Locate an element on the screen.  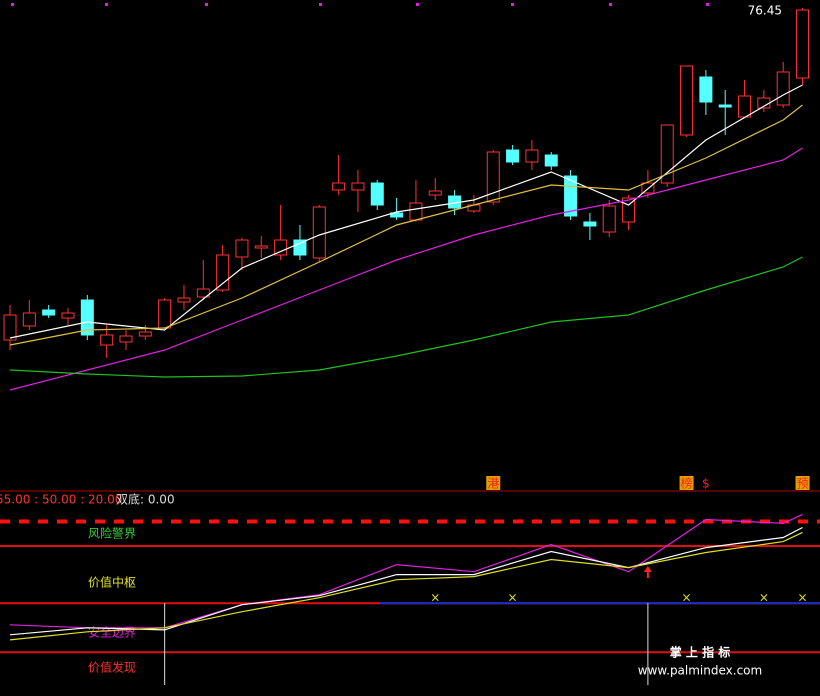
zone-label: 安全边界 is located at coordinates (112, 632).